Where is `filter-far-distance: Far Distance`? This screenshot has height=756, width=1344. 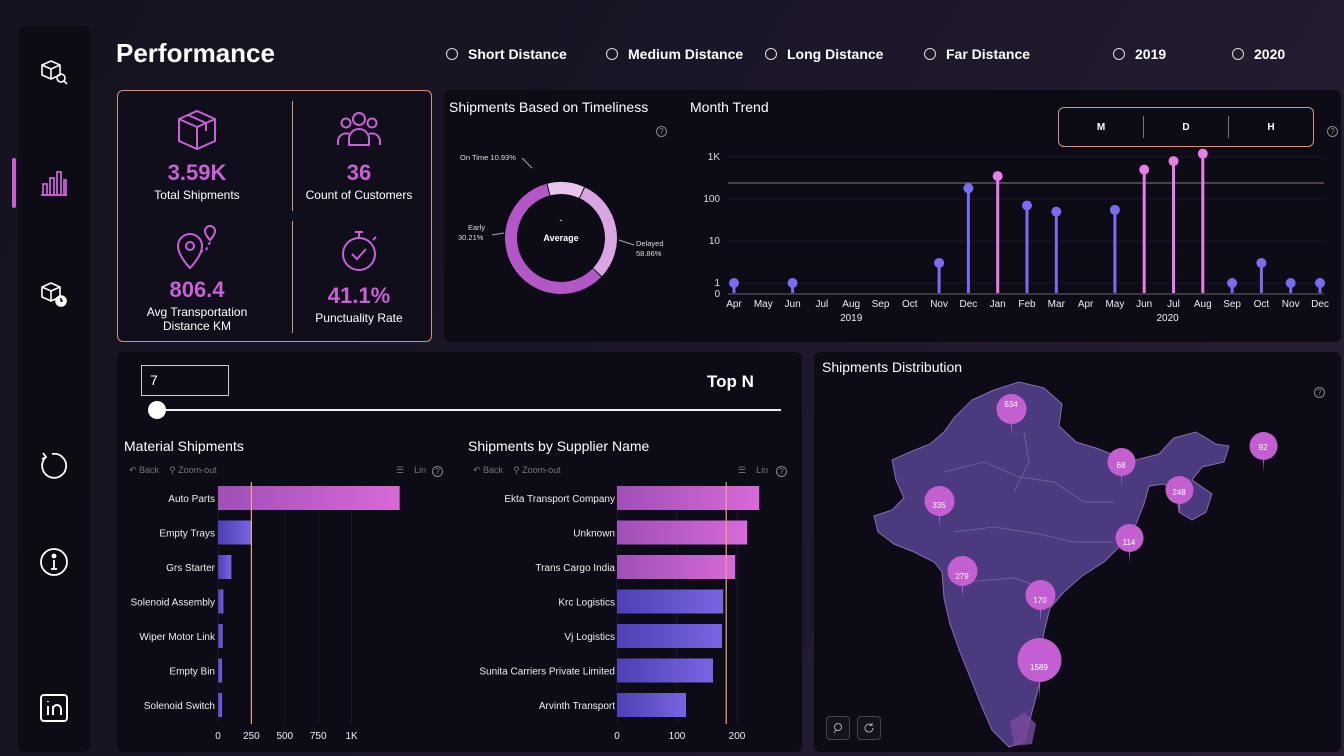 filter-far-distance: Far Distance is located at coordinates (977, 54).